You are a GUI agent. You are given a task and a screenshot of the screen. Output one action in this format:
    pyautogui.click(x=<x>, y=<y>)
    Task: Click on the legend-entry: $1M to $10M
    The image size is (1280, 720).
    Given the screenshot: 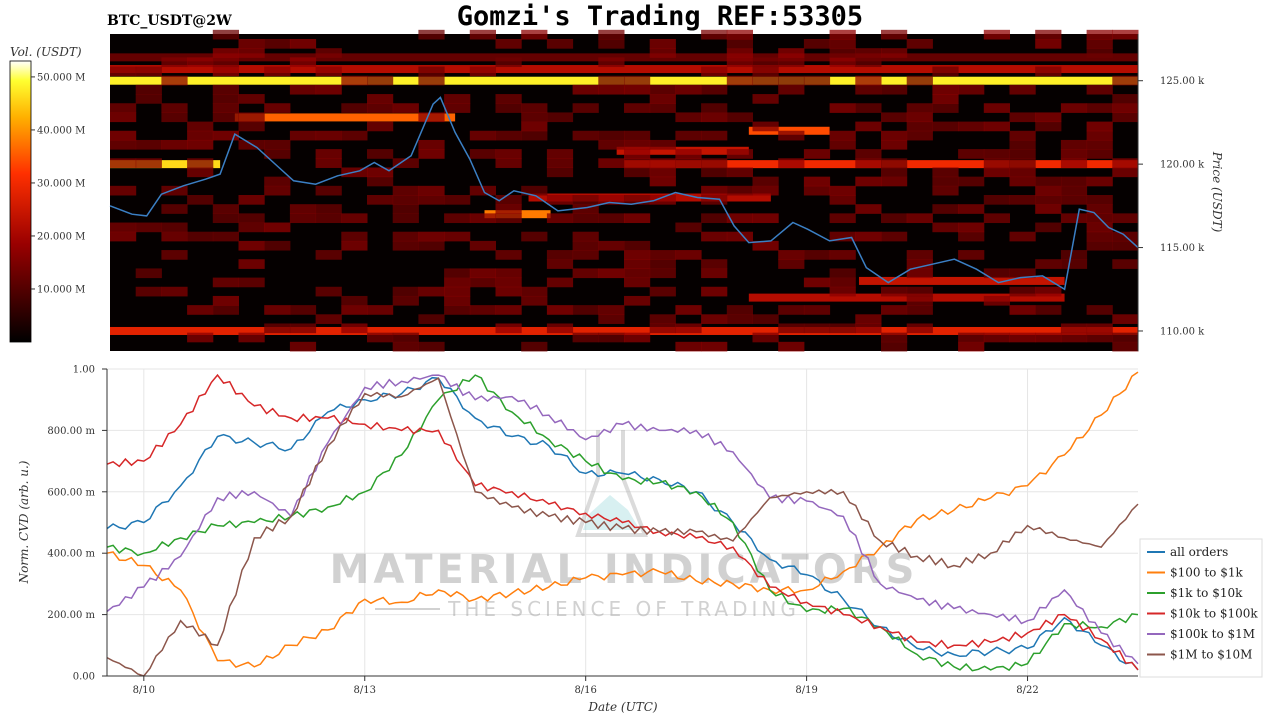 What is the action you would take?
    pyautogui.click(x=1211, y=655)
    